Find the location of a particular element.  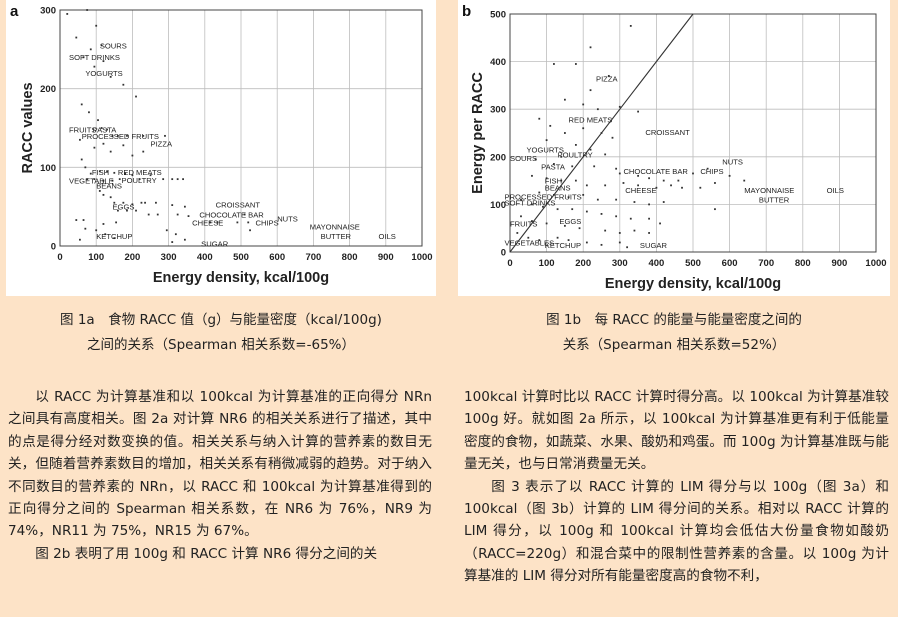

point-label: OILS is located at coordinates (835, 190).